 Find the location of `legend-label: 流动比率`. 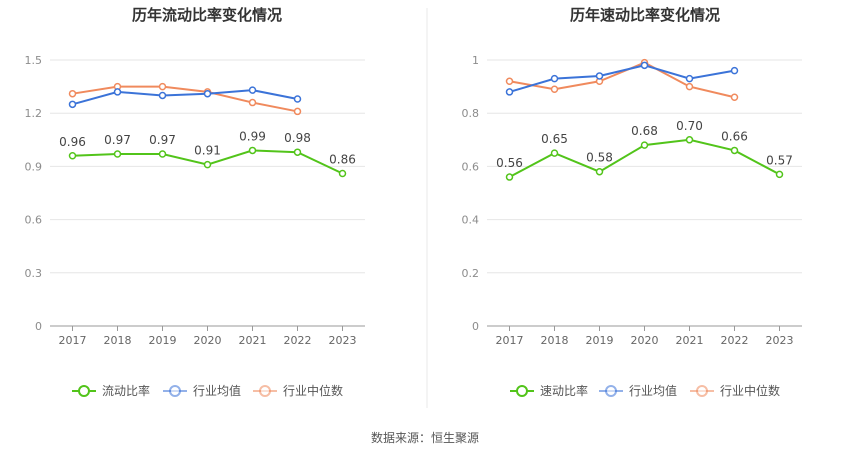

legend-label: 流动比率 is located at coordinates (126, 390).